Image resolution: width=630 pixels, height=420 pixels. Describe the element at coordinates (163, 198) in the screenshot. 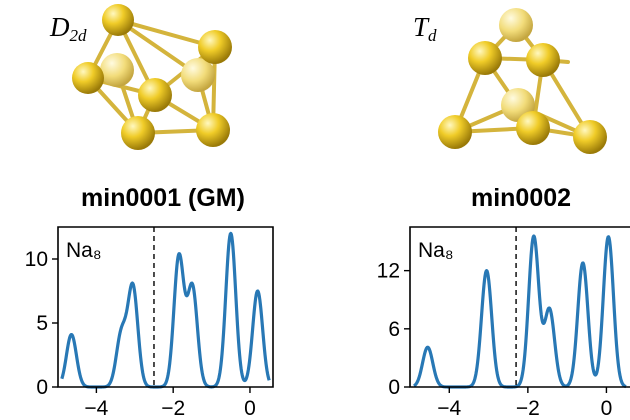

I see `panel-title: min0001 (GM)` at that location.